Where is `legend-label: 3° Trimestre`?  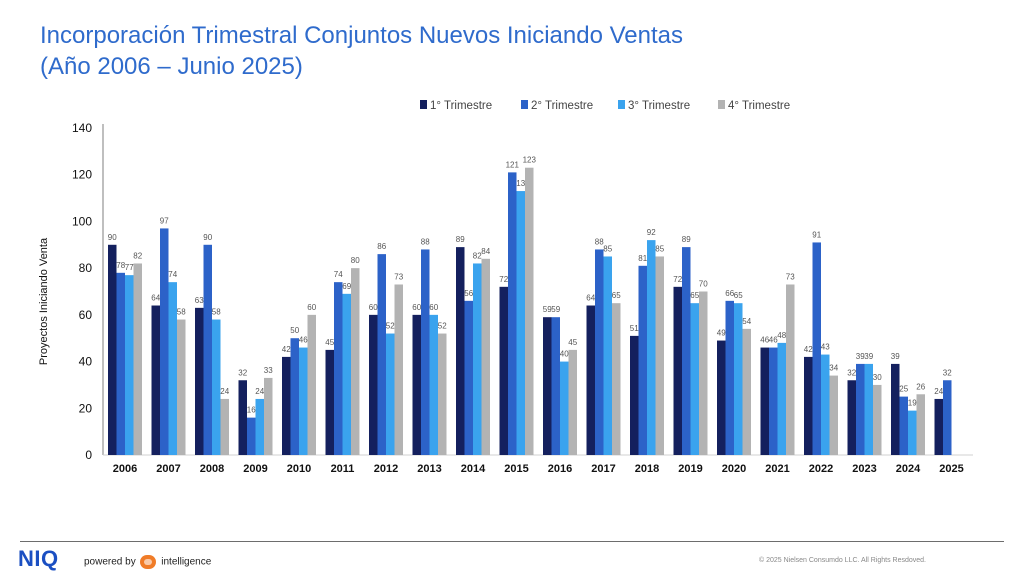 legend-label: 3° Trimestre is located at coordinates (659, 106).